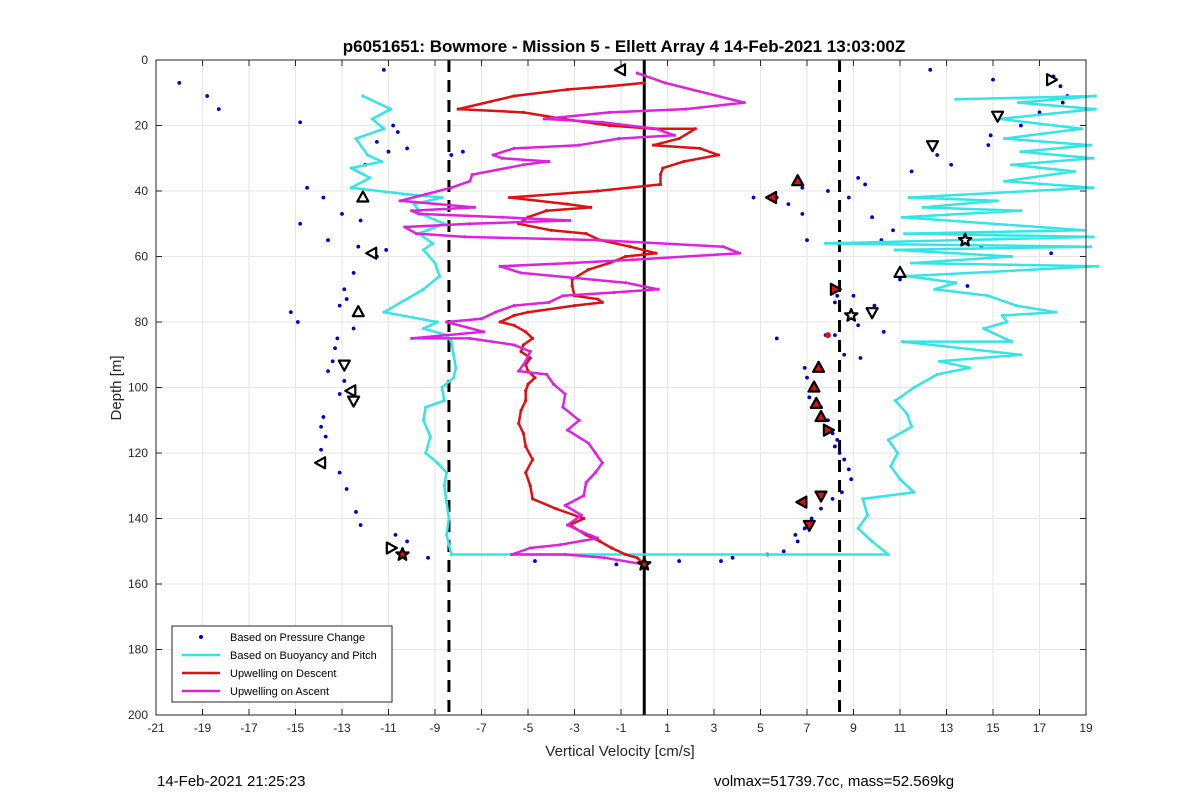 Image resolution: width=1200 pixels, height=804 pixels. What do you see at coordinates (388, 728) in the screenshot?
I see `x-tick-label: -11` at bounding box center [388, 728].